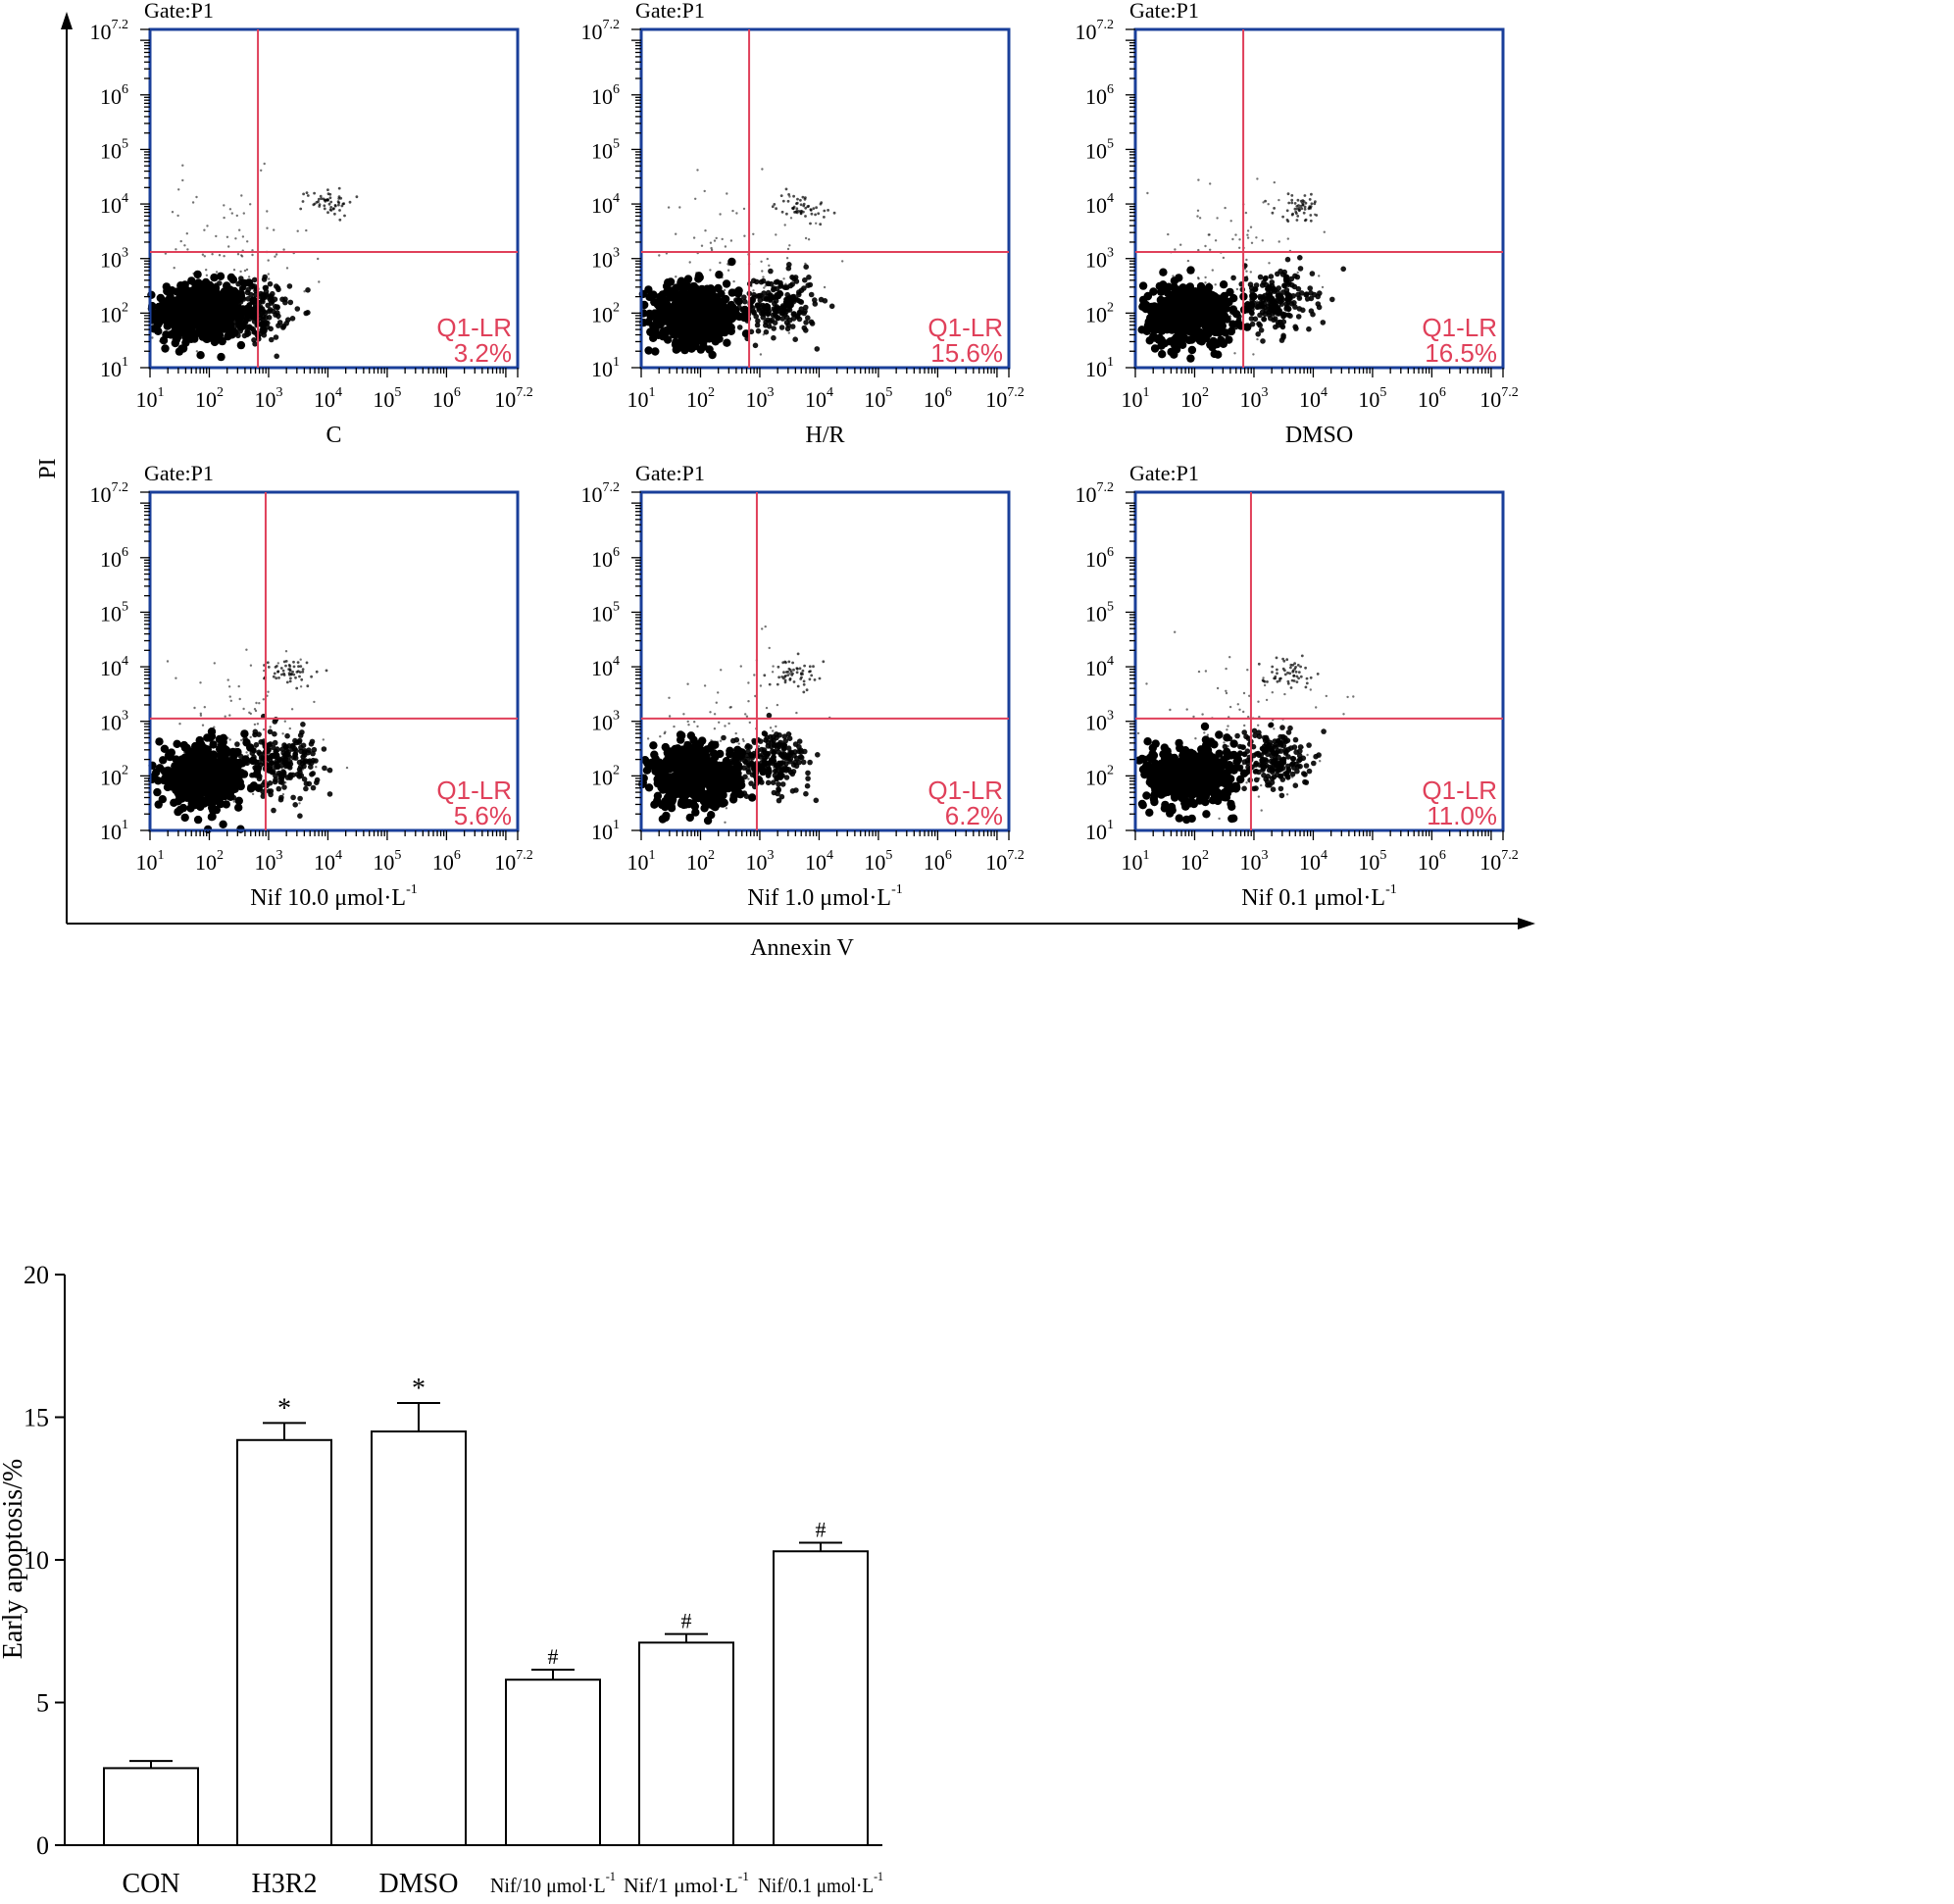 The height and width of the screenshot is (1904, 1954). Describe the element at coordinates (179, 11) in the screenshot. I see `gate-label: Gate:P1` at that location.